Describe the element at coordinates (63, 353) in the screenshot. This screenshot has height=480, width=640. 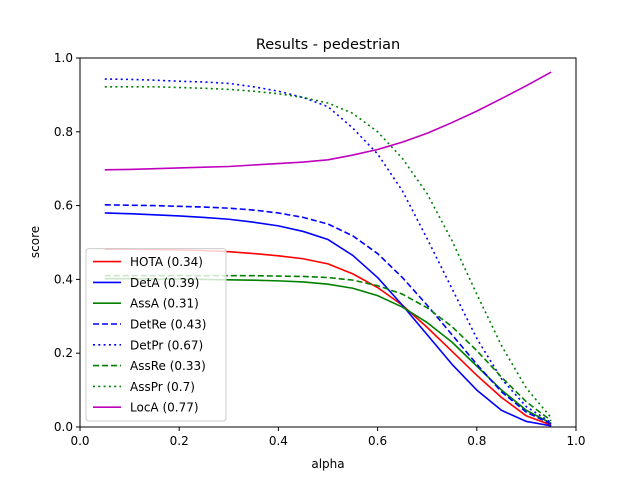
I see `y-tick-label: 0.2` at that location.